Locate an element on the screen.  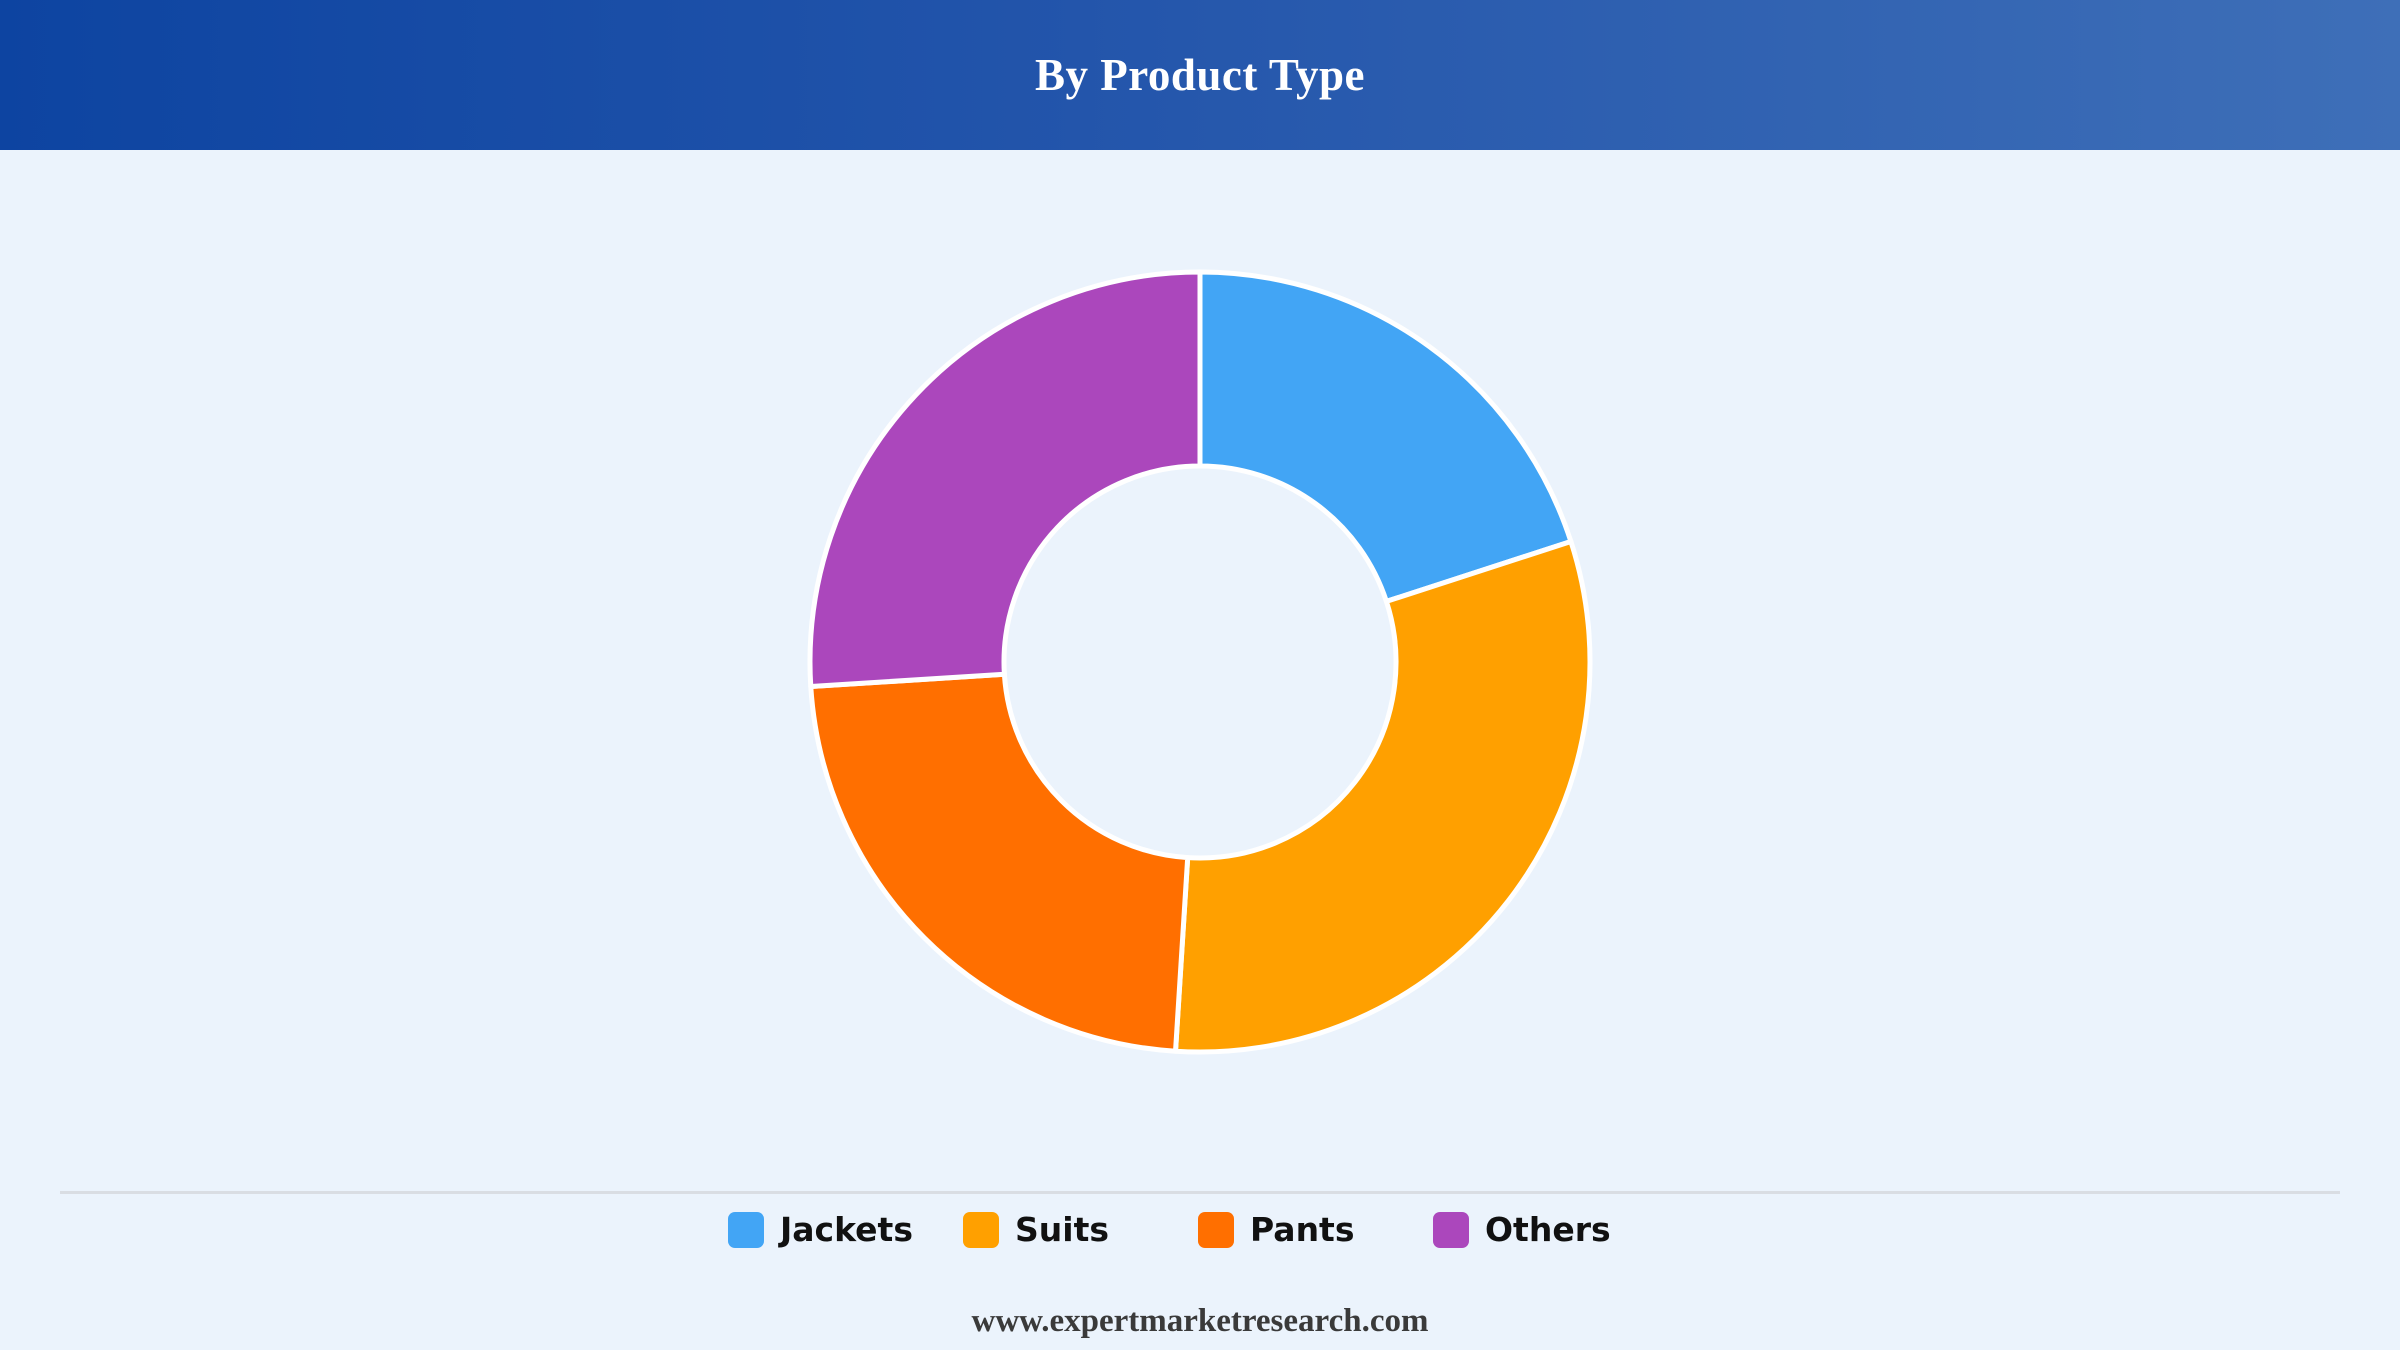
source-url: www.expertmarketresearch.com is located at coordinates (1200, 1320).